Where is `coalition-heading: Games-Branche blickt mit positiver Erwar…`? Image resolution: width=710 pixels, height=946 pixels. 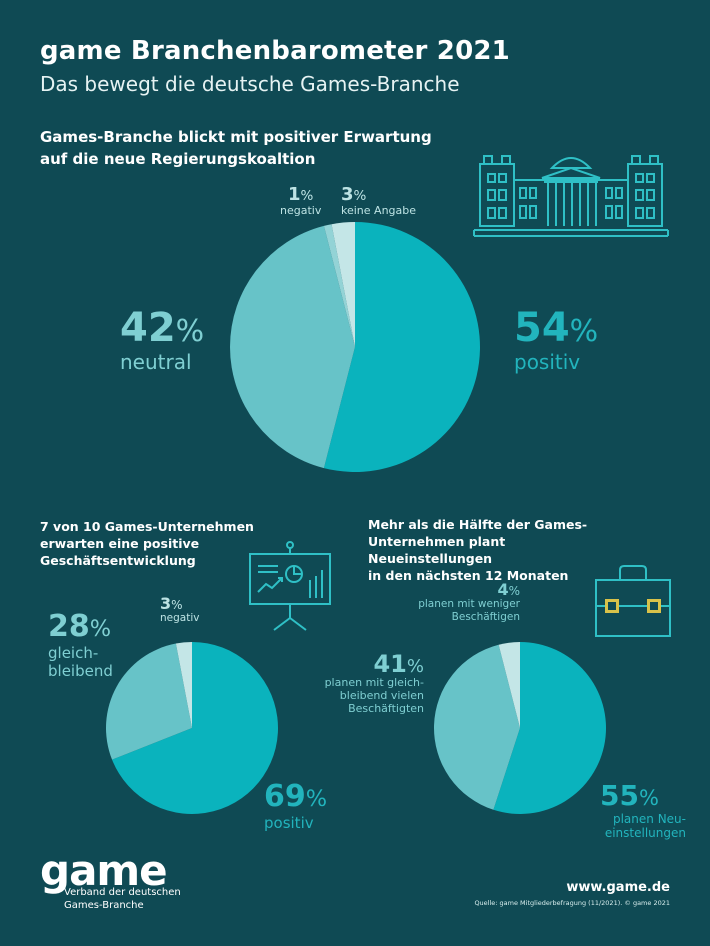
coalition-heading: Games-Branche blickt mit positiver Erwar… is located at coordinates (270, 148).